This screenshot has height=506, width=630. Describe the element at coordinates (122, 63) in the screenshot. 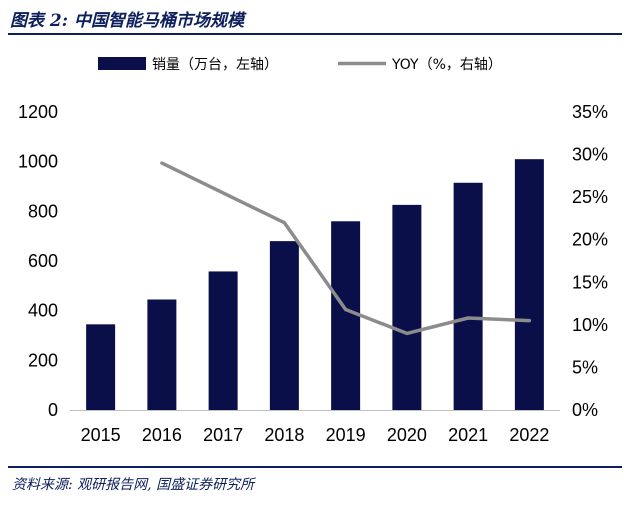

I see `legend-bar-swatch` at that location.